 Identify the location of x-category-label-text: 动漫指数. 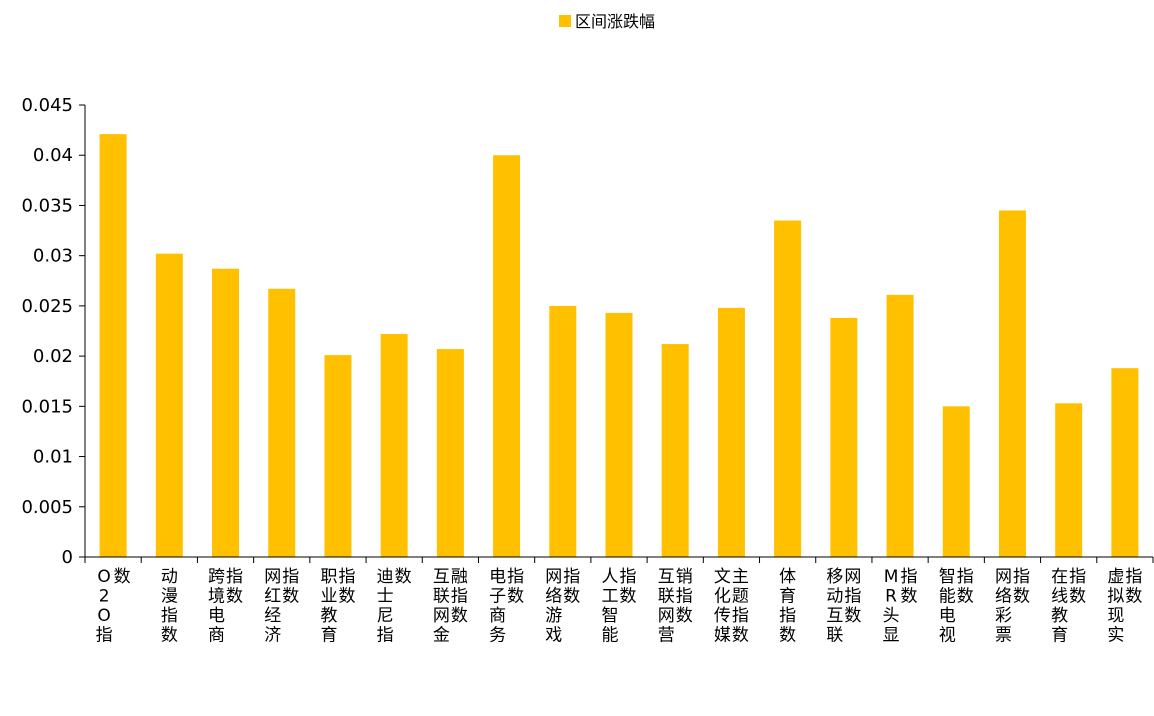
(169, 606).